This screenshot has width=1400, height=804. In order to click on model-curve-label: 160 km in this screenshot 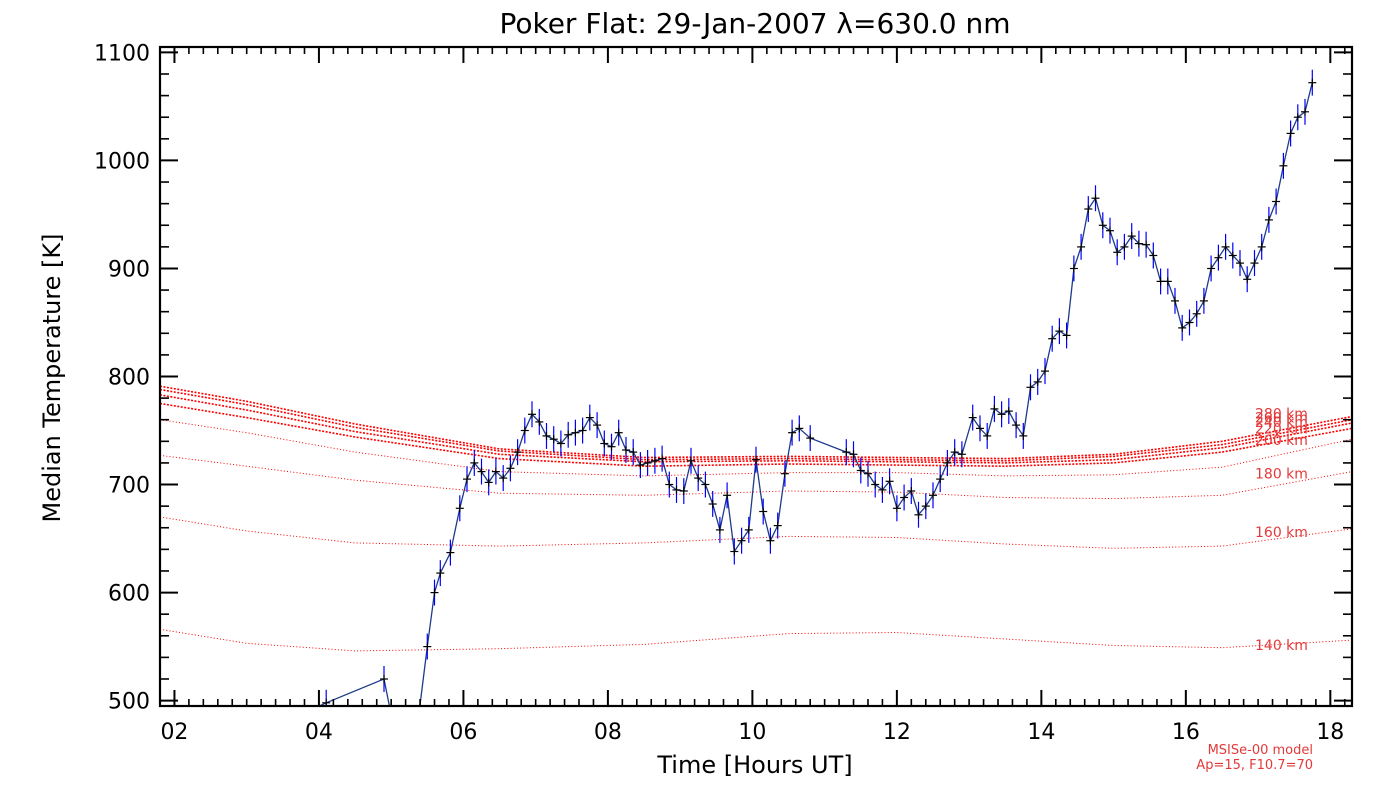, I will do `click(1281, 533)`.